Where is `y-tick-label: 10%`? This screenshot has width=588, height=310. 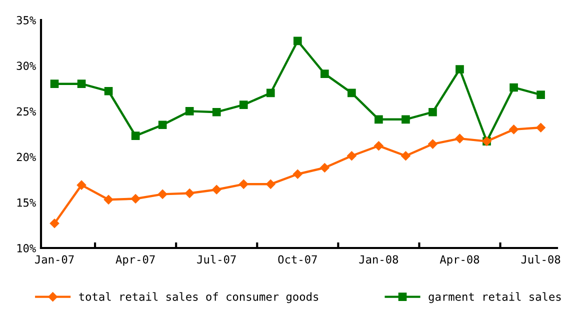 y-tick-label: 10% is located at coordinates (26, 248).